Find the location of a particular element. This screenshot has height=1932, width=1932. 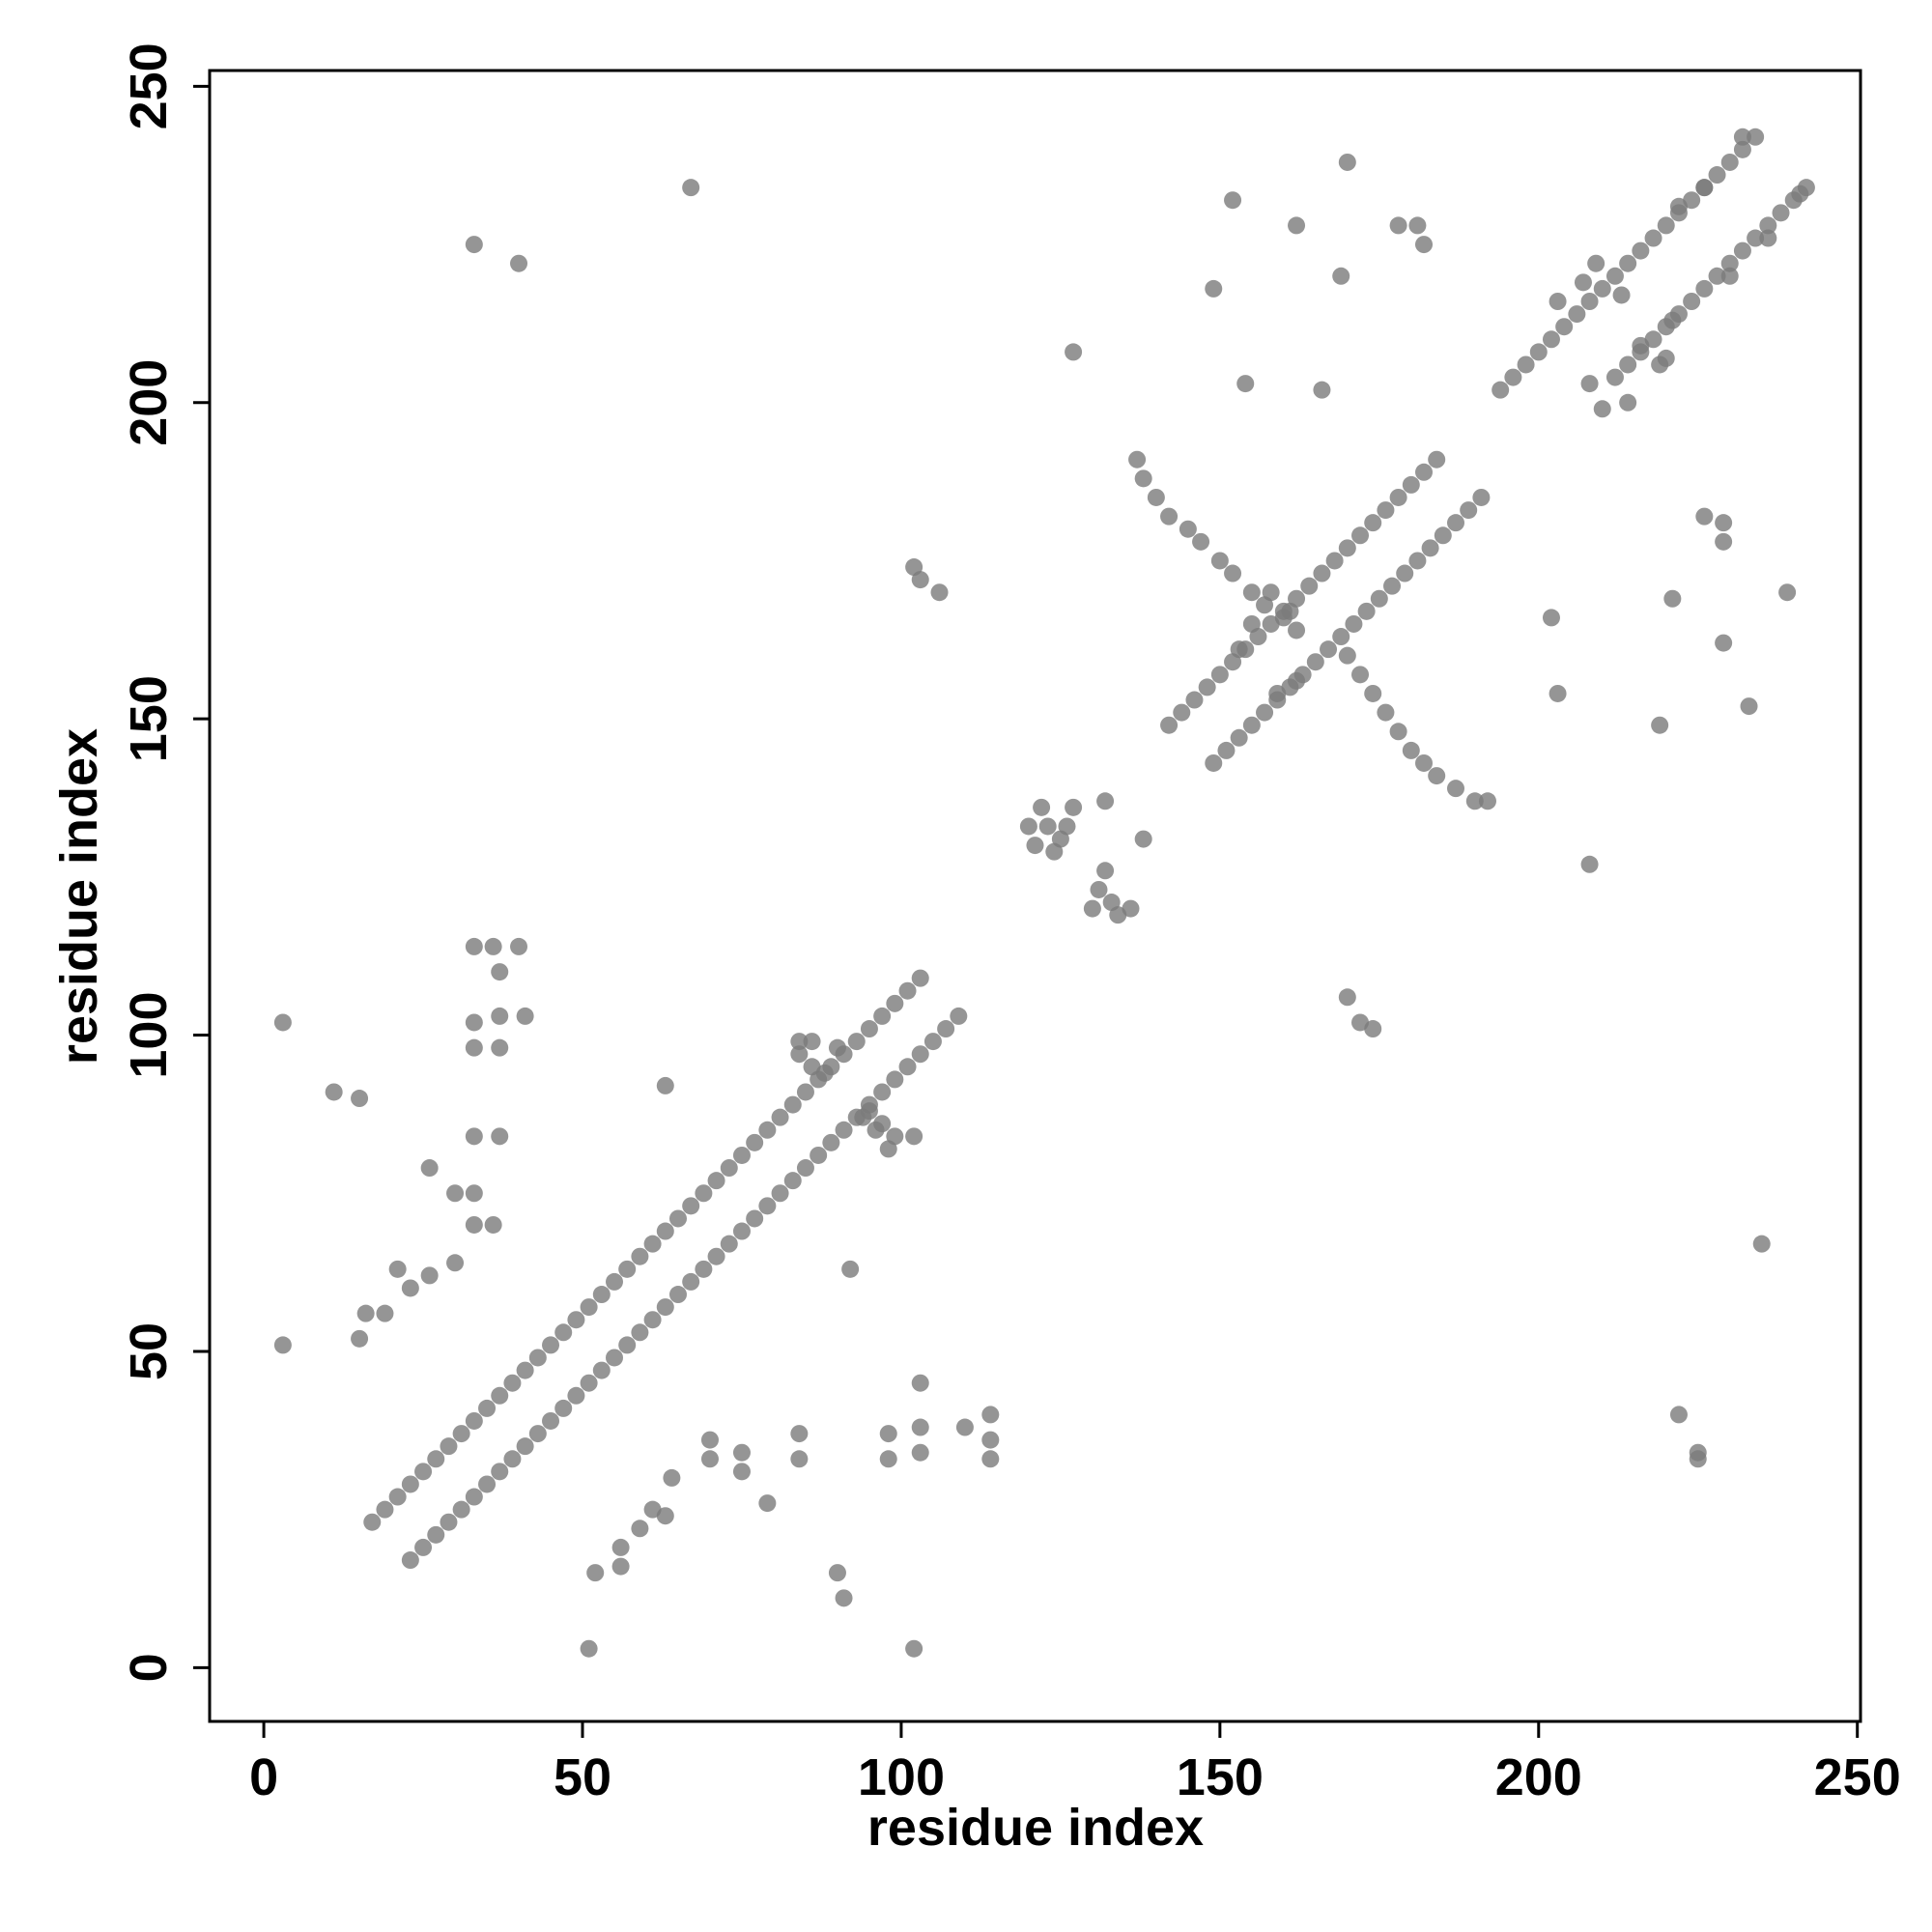

x-tick-label: 250 is located at coordinates (1857, 1777).